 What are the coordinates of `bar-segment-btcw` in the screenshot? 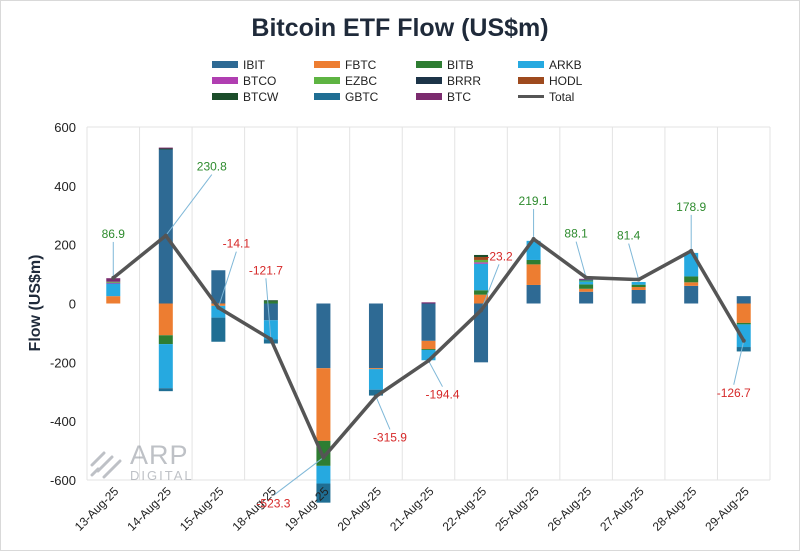 It's located at (270, 301).